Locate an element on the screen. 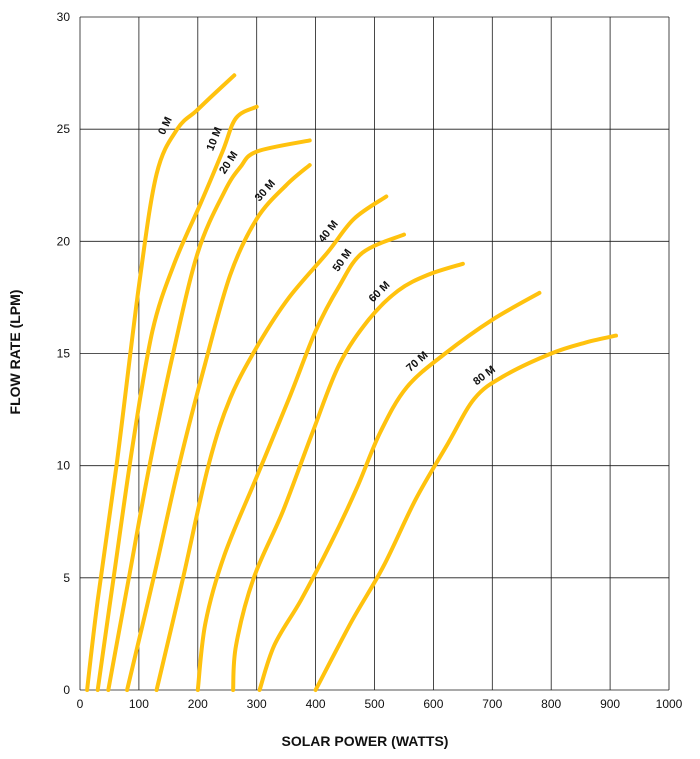 This screenshot has width=700, height=759. x-tick-label: 800 is located at coordinates (551, 704).